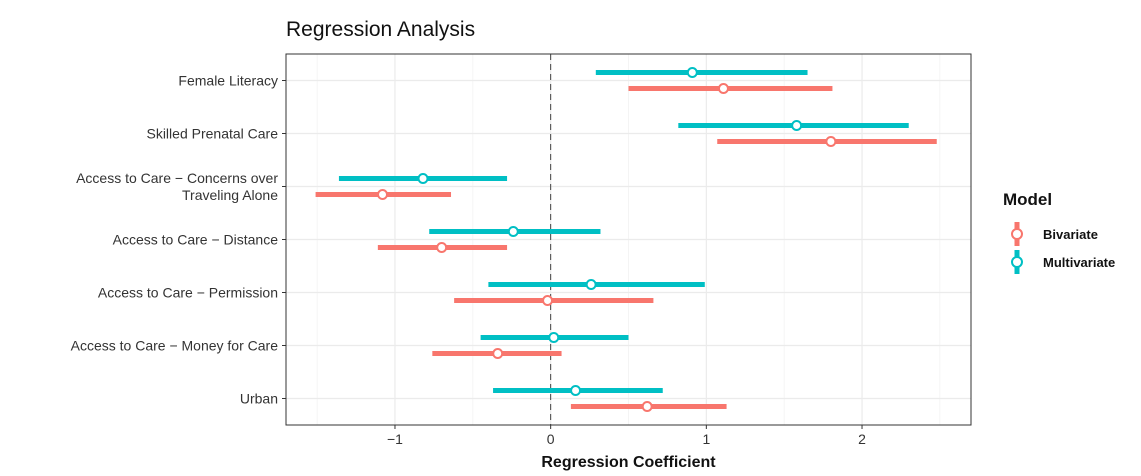  Describe the element at coordinates (259, 399) in the screenshot. I see `y-tick-label: Urban` at that location.